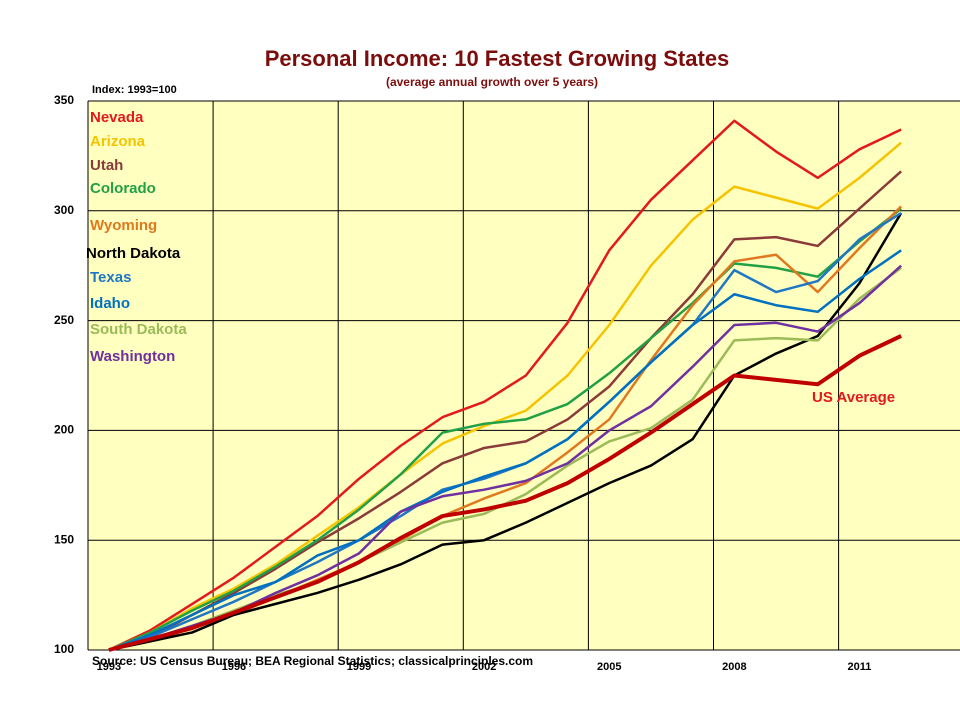  Describe the element at coordinates (132, 356) in the screenshot. I see `legend-entry: Washington` at that location.